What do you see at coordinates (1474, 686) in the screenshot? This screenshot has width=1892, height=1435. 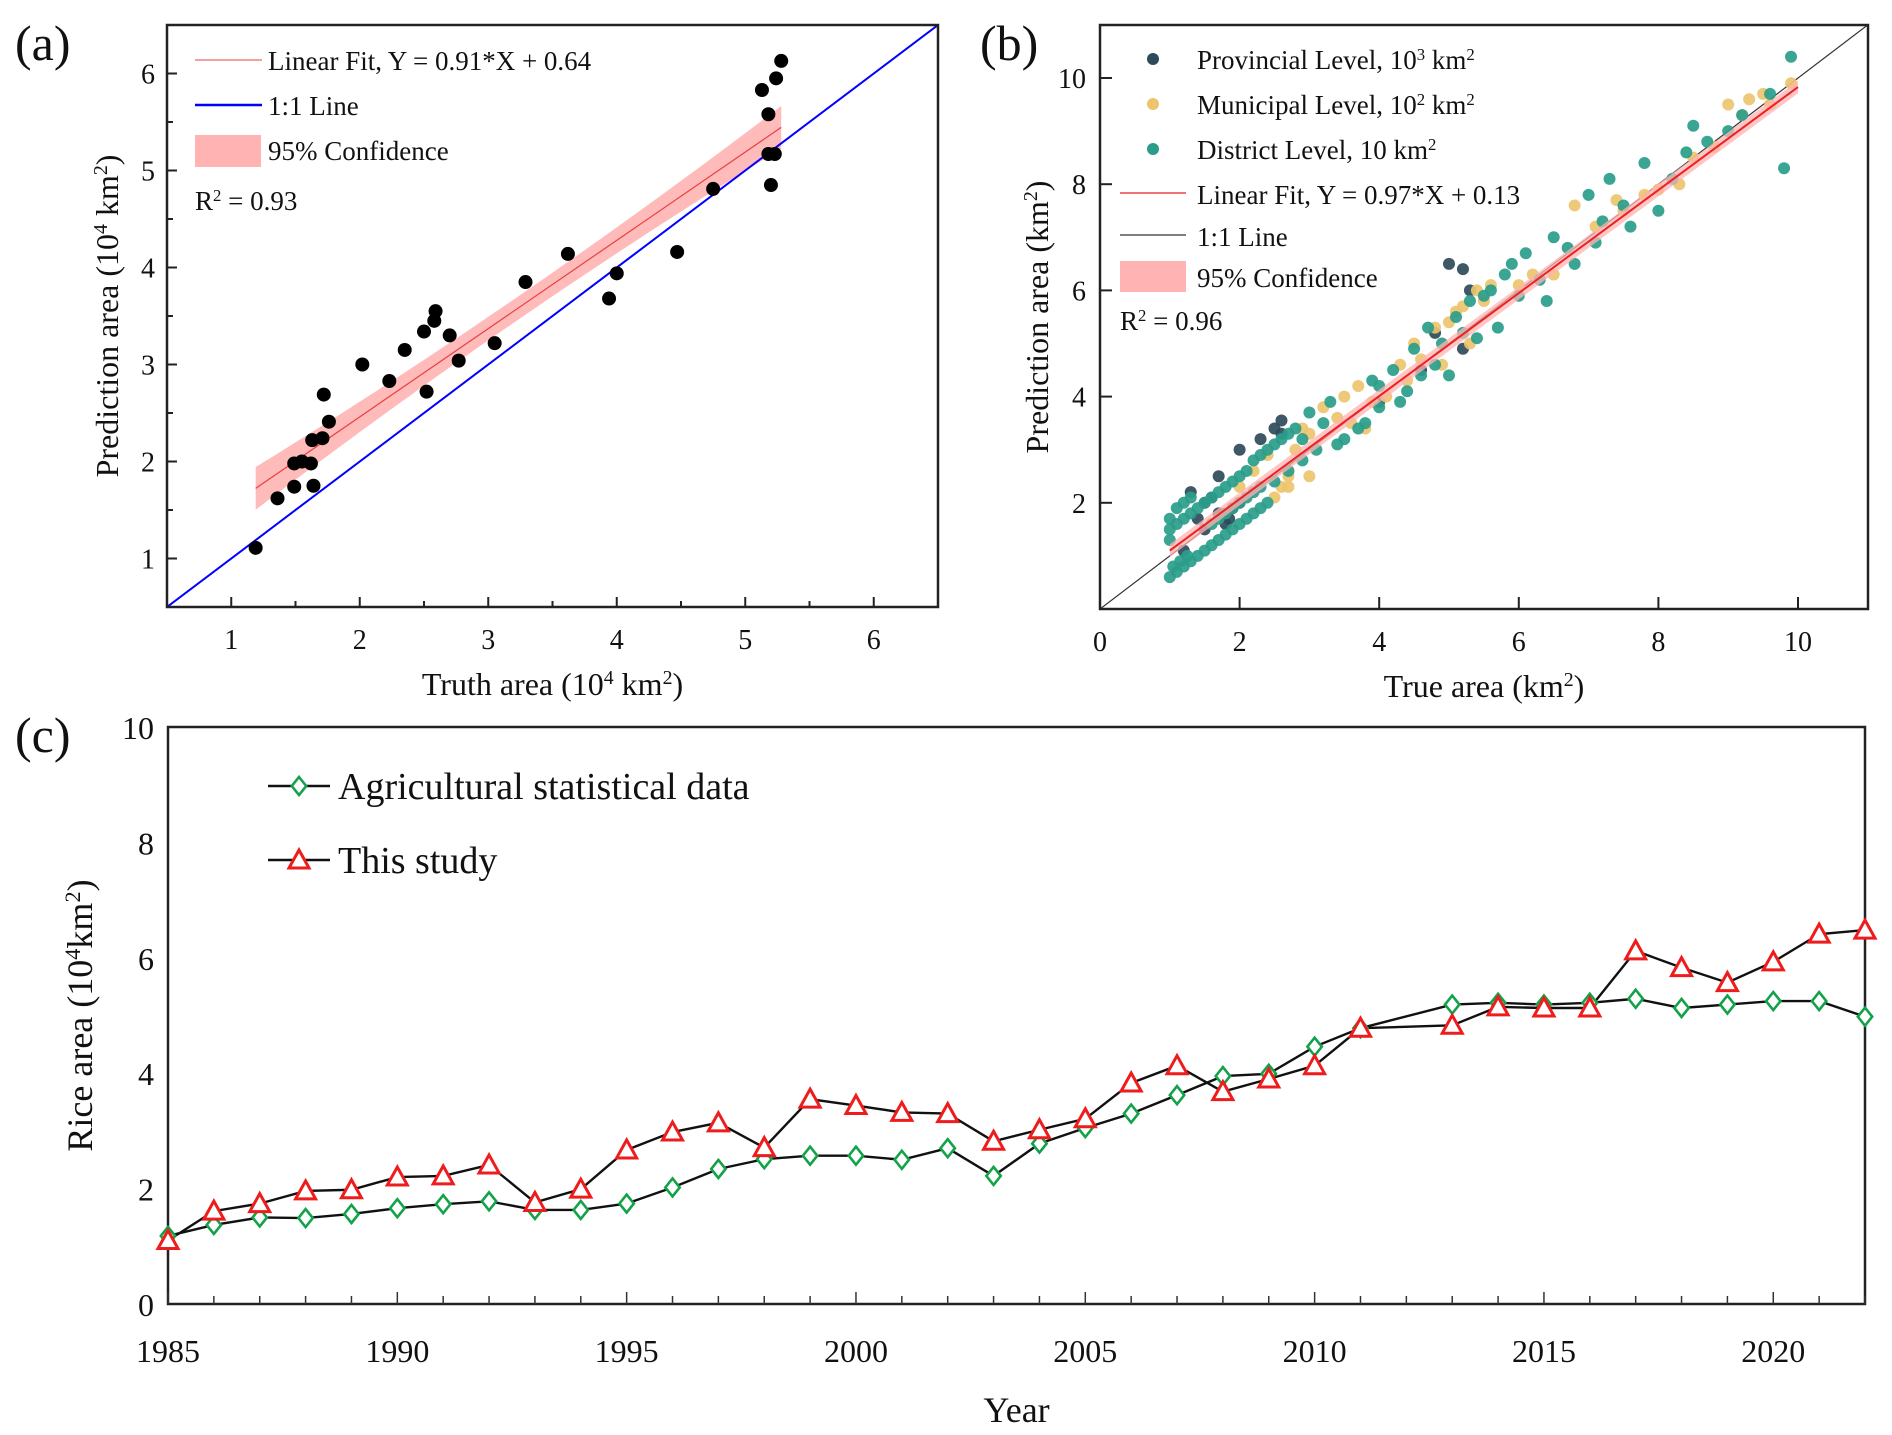 I see `label-text: True area (km` at bounding box center [1474, 686].